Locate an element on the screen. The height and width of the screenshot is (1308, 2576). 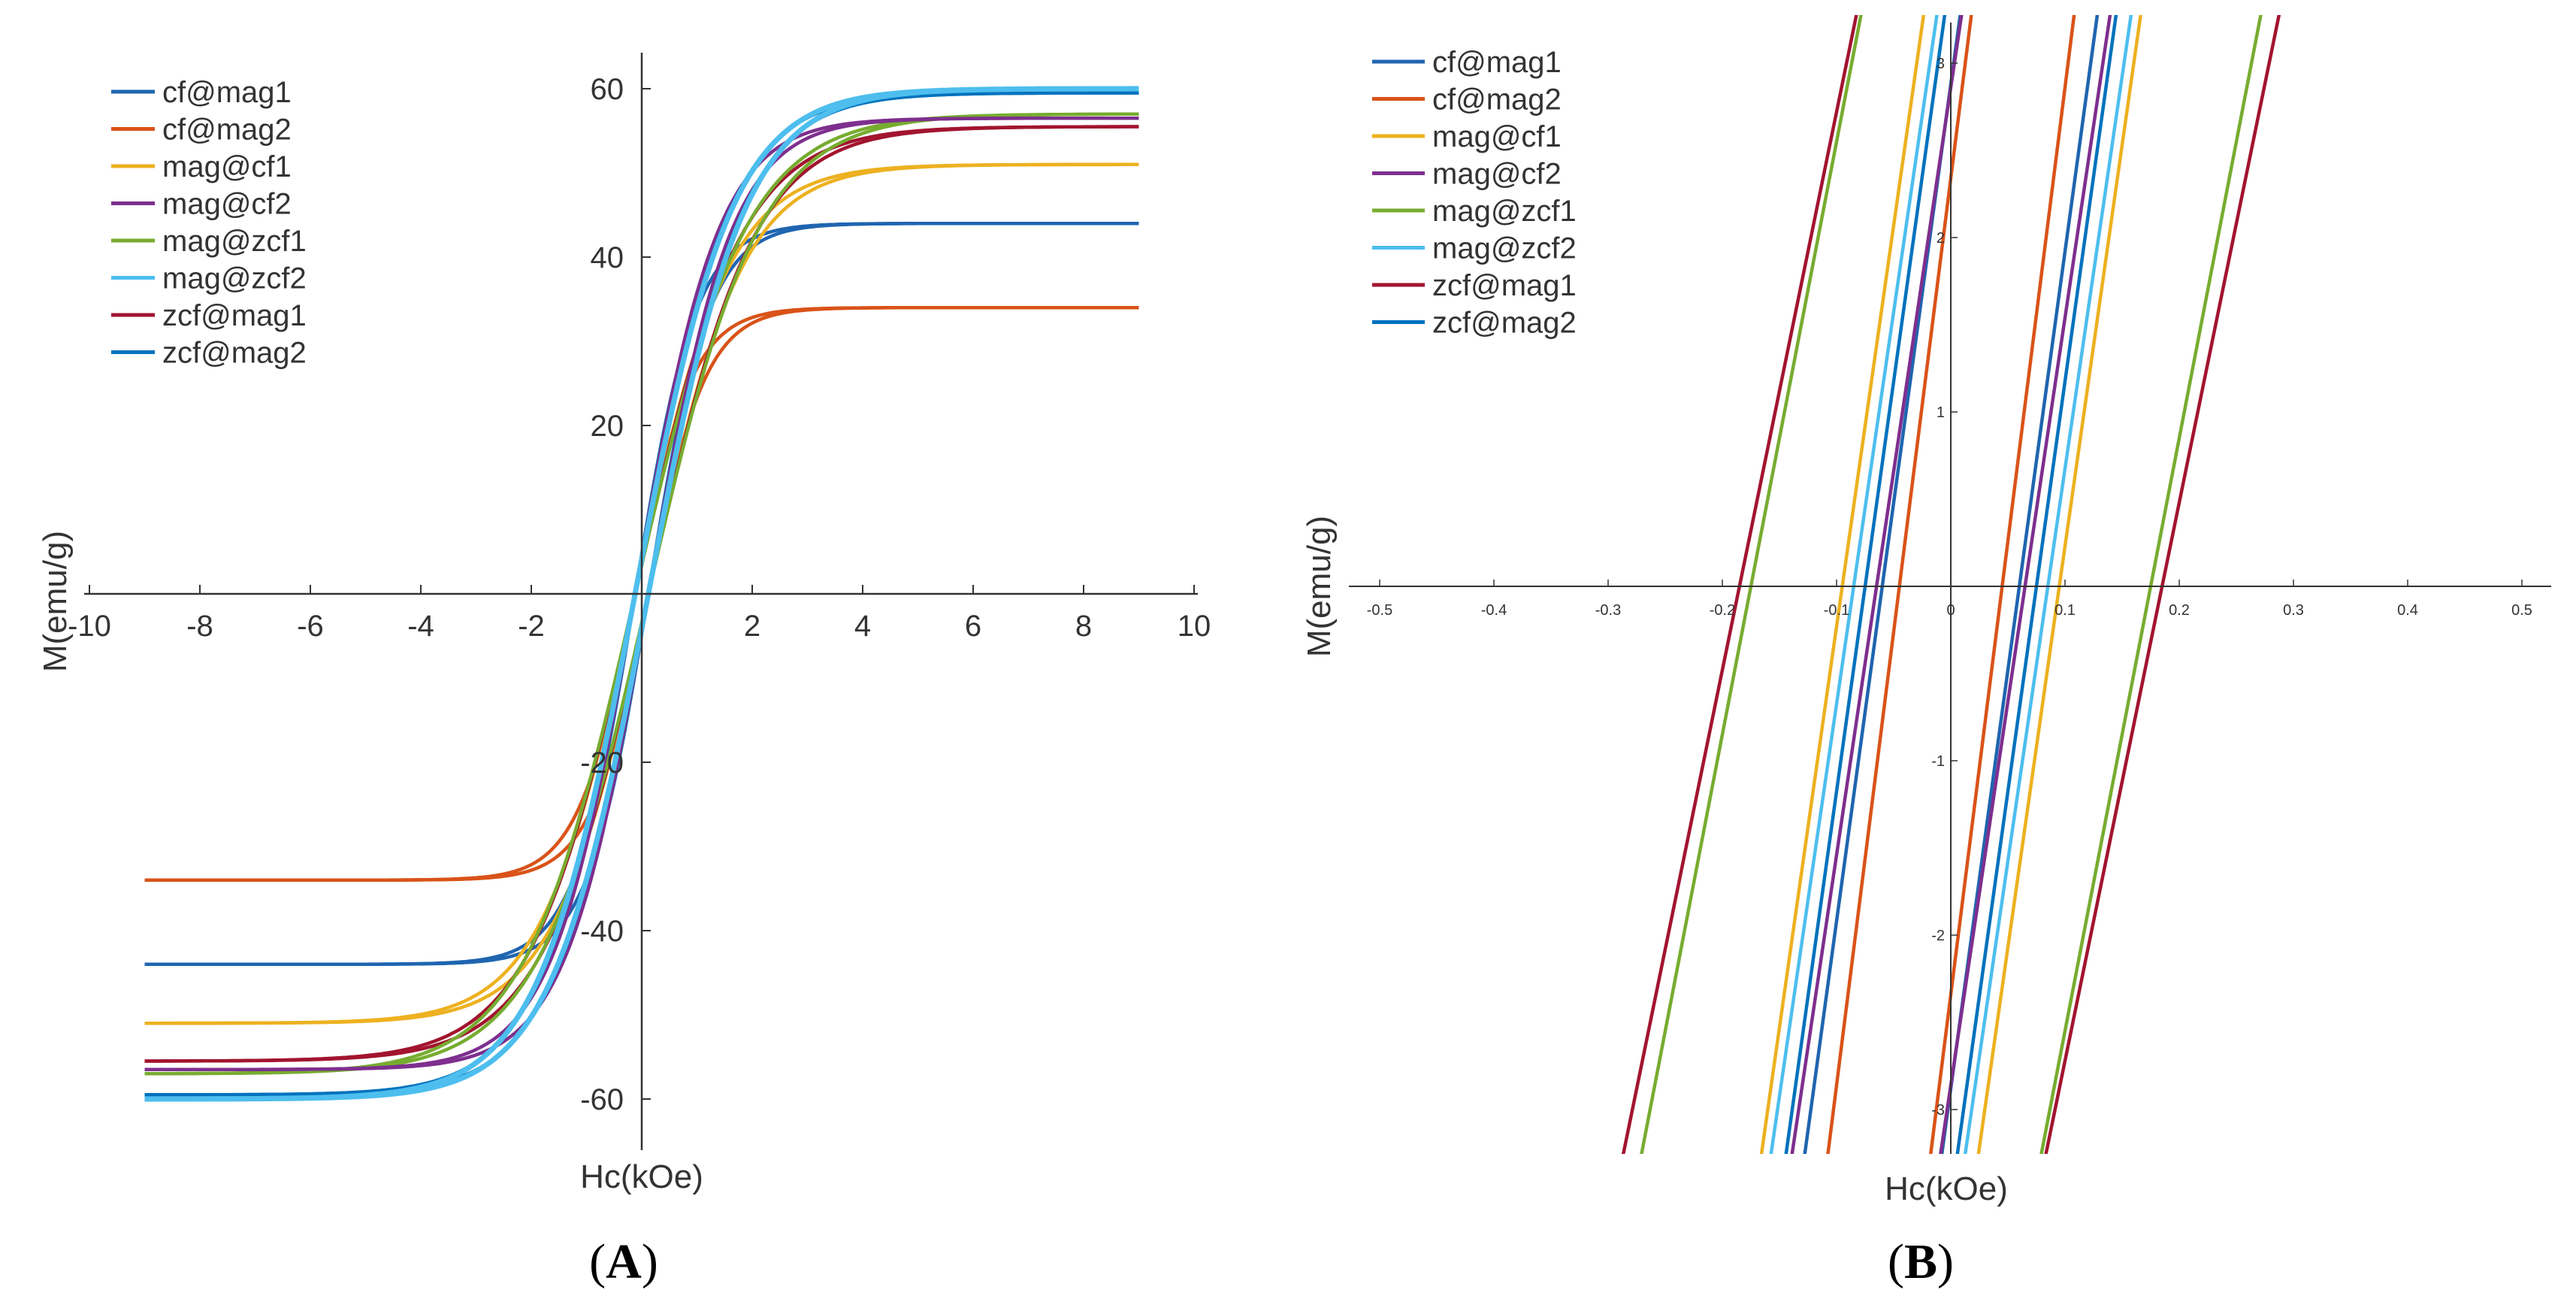
panel-b-x-ticks: -0.5 -0.4 -0.3 -0.2 -0.1 0 0.1 0.2 0.3 0.4 0.5 is located at coordinates (1950, 599).